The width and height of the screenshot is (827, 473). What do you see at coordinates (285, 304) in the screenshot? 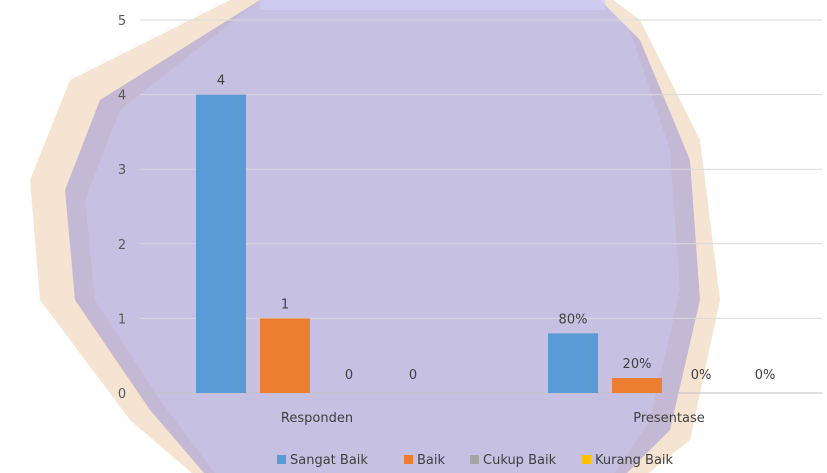
I see `data-label: 1` at bounding box center [285, 304].